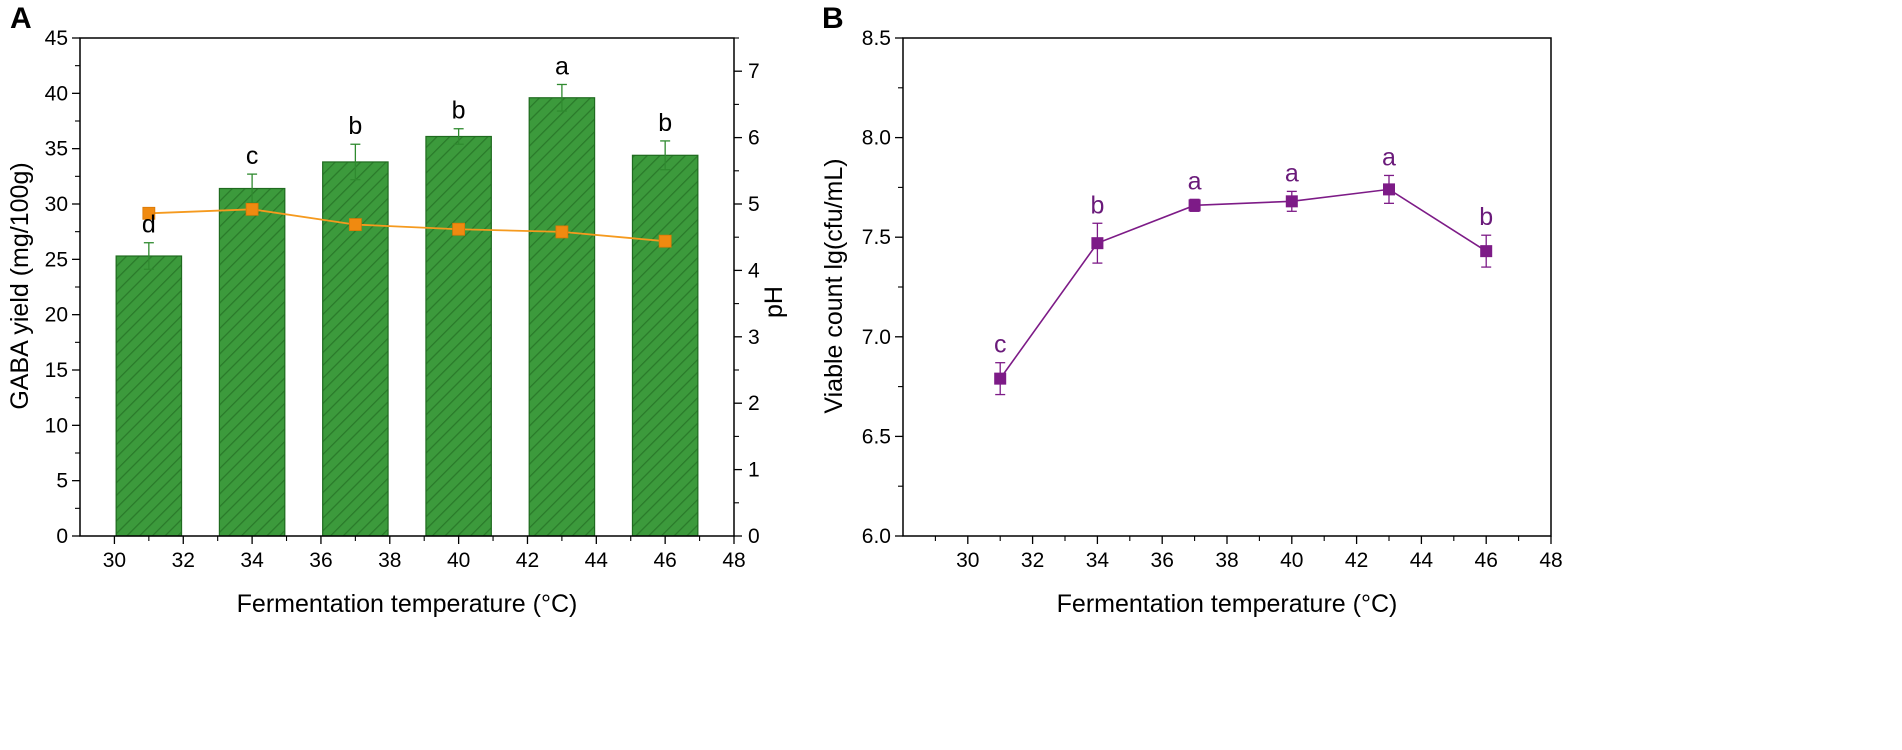 The image size is (1902, 750). I want to click on x-tick-label-b: 40, so click(1291, 560).